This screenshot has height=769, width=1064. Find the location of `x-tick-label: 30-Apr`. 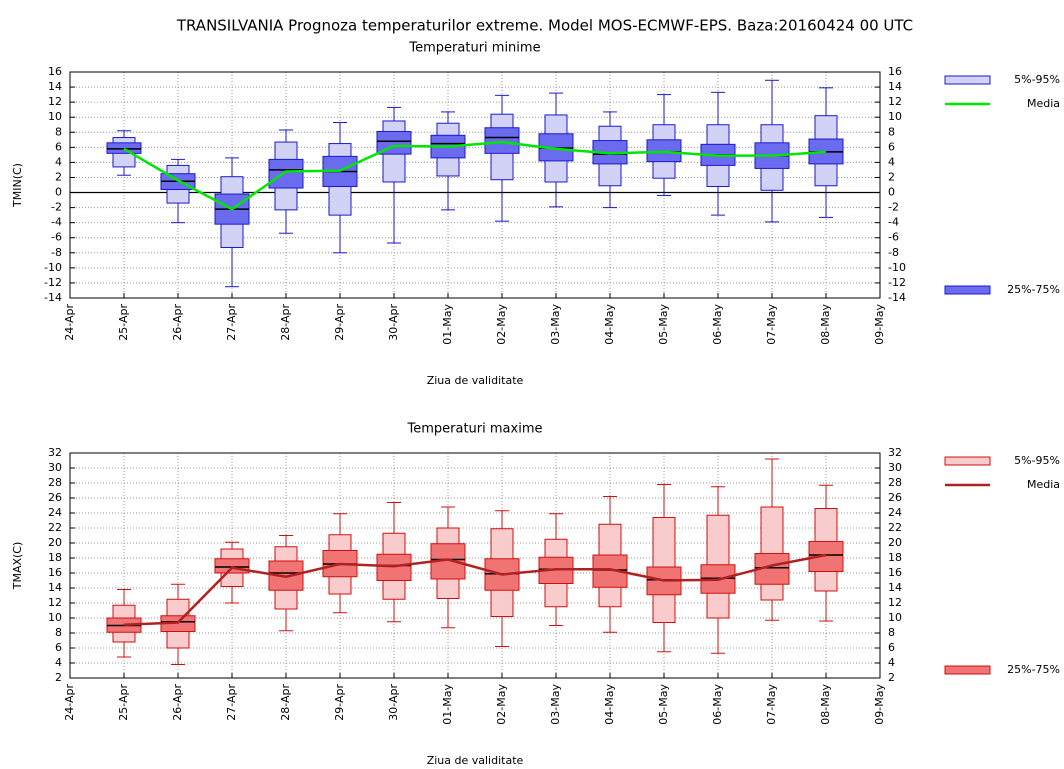

x-tick-label: 30-Apr is located at coordinates (393, 702).